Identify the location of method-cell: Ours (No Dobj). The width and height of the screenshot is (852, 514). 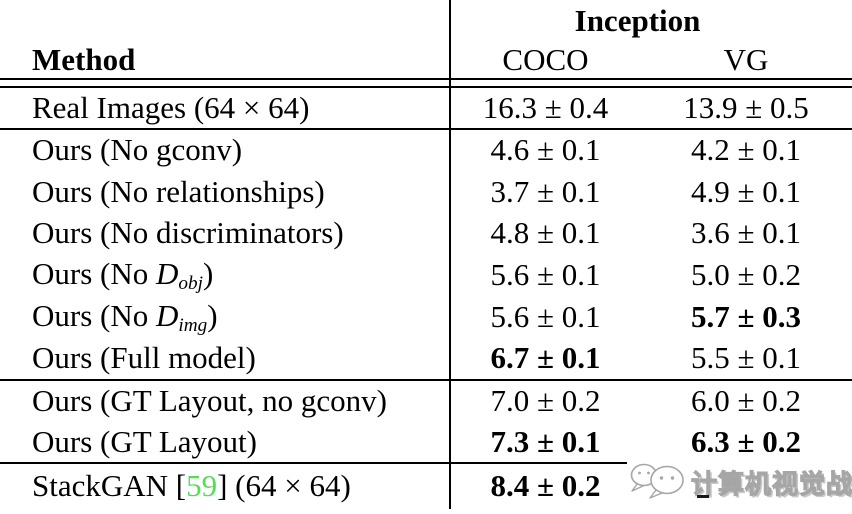
(225, 275).